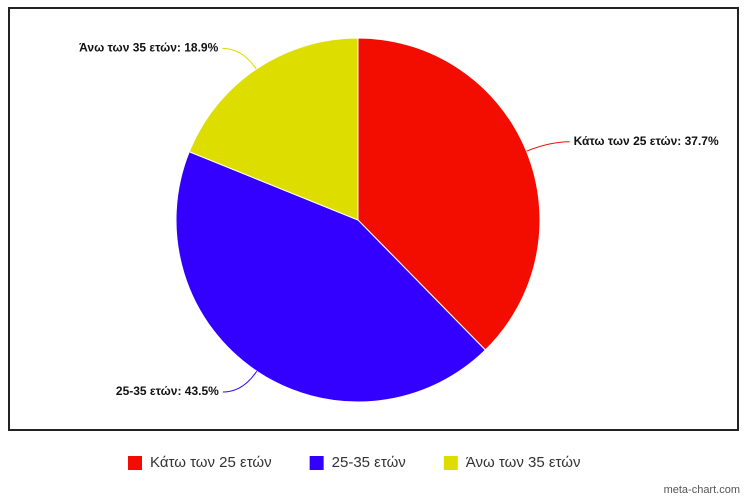 The image size is (747, 498). Describe the element at coordinates (273, 129) in the screenshot. I see `pie-slice` at that location.